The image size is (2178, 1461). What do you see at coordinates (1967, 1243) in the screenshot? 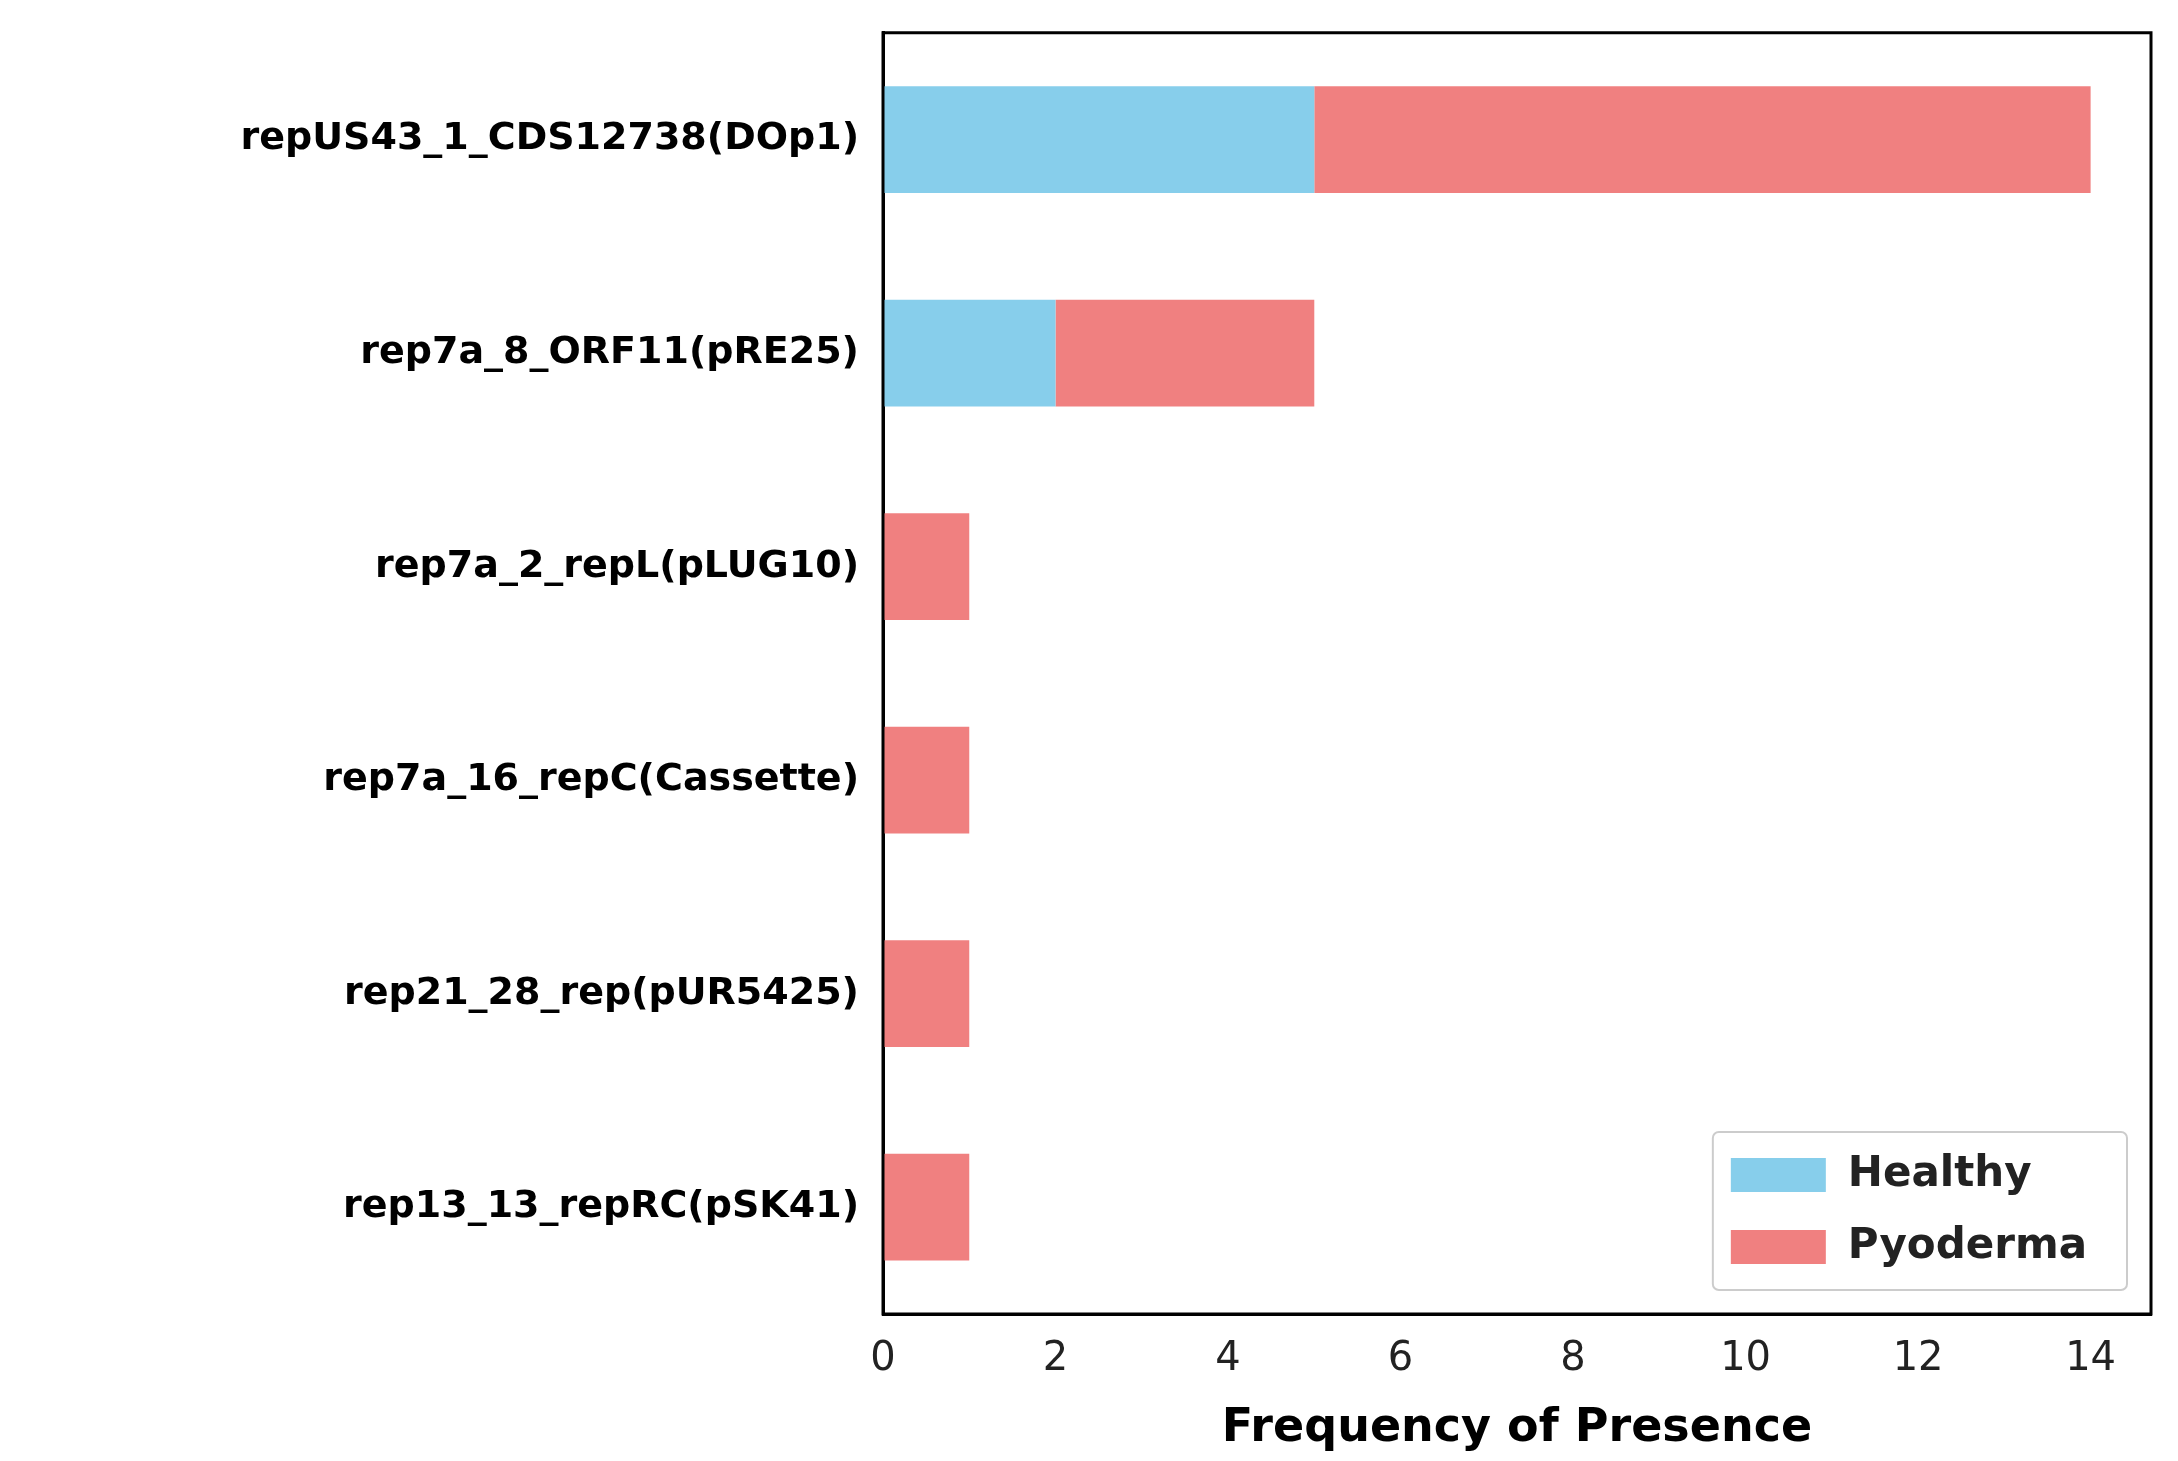
I see `legend-label: Pyoderma` at bounding box center [1967, 1243].